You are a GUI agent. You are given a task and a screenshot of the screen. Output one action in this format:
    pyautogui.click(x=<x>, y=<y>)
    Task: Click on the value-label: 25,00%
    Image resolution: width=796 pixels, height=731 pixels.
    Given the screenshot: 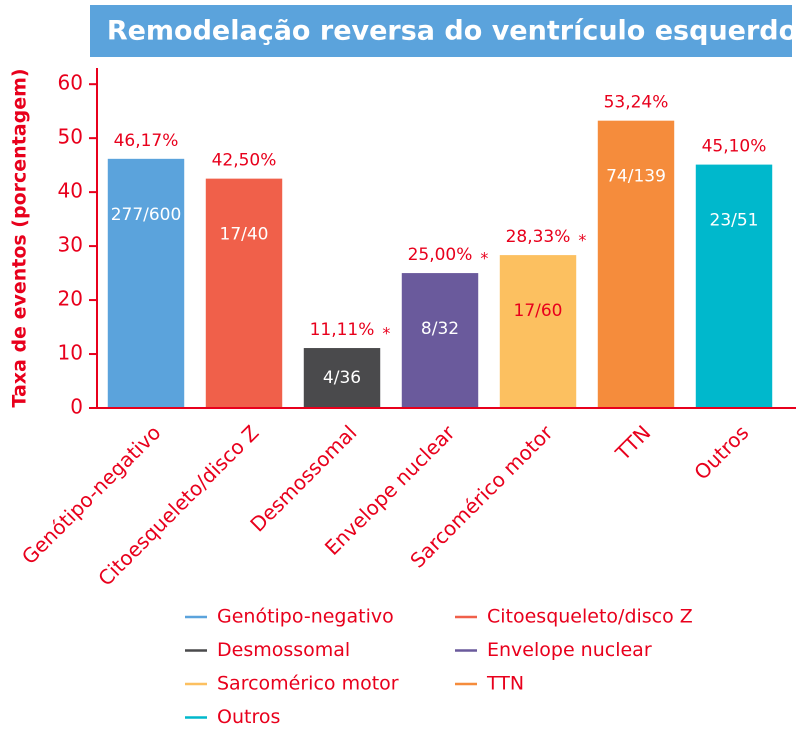 What is the action you would take?
    pyautogui.click(x=440, y=255)
    